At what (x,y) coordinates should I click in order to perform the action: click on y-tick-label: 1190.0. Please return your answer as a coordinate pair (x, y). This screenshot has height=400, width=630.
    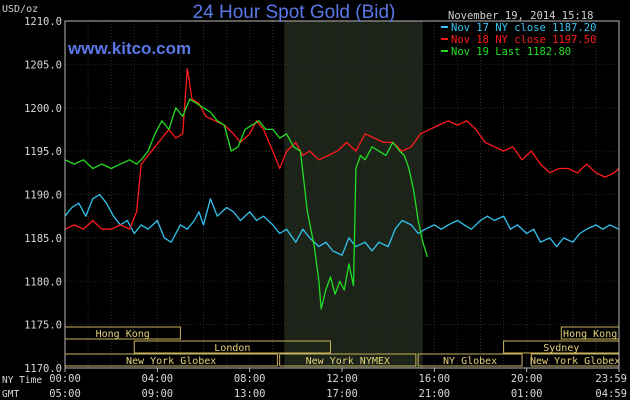
    Looking at the image, I should click on (43, 196).